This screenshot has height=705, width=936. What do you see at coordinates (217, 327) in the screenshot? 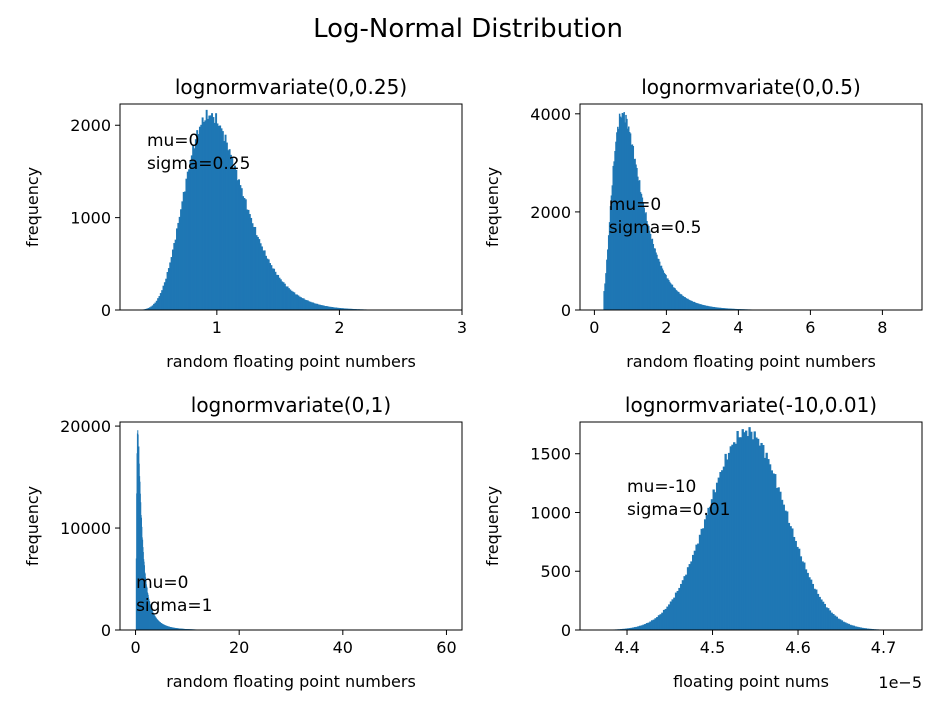
I see `x-tick-label: 1` at bounding box center [217, 327].